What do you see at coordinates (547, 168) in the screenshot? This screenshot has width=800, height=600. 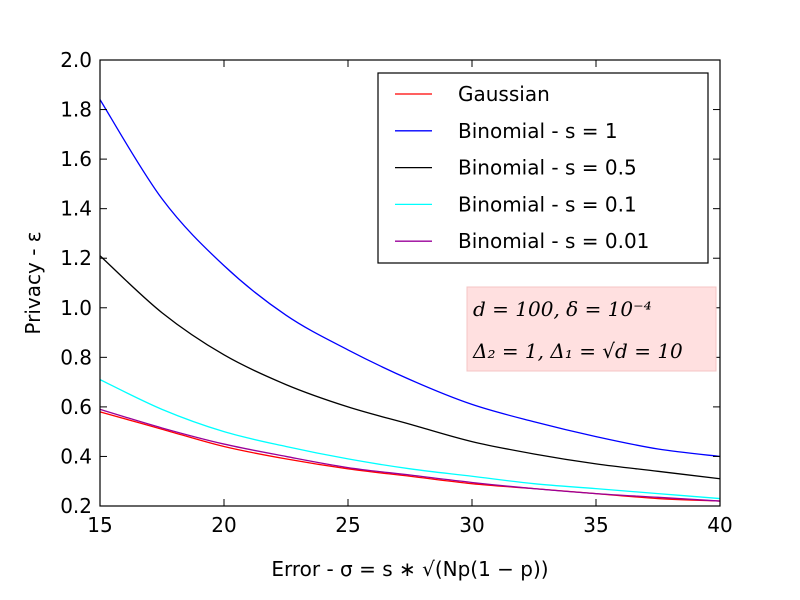 I see `legend-label-2: Binomial - s = 0.5` at bounding box center [547, 168].